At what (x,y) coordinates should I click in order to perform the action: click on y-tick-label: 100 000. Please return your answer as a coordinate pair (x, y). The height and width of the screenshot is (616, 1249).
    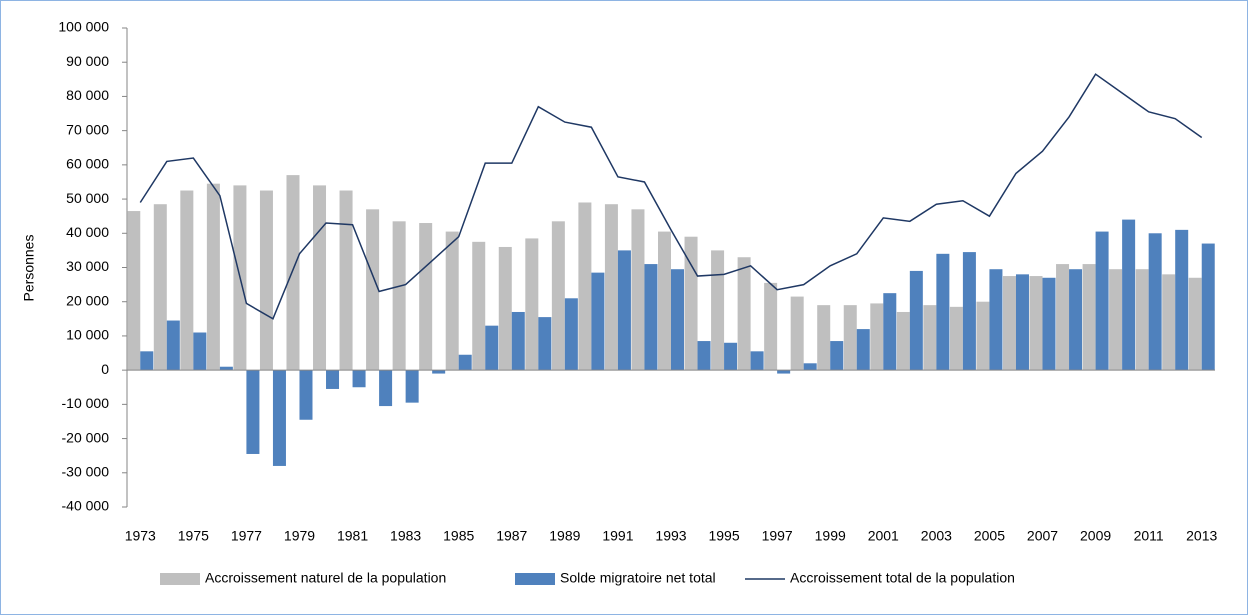
    Looking at the image, I should click on (83, 27).